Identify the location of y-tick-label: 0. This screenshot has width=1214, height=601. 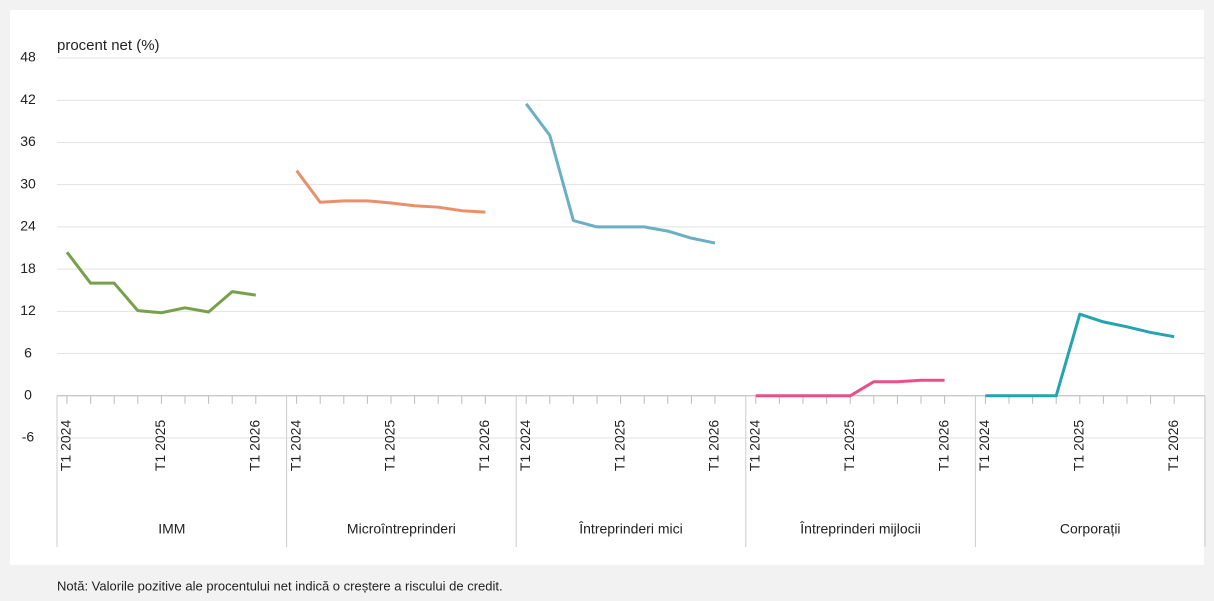
(28, 394).